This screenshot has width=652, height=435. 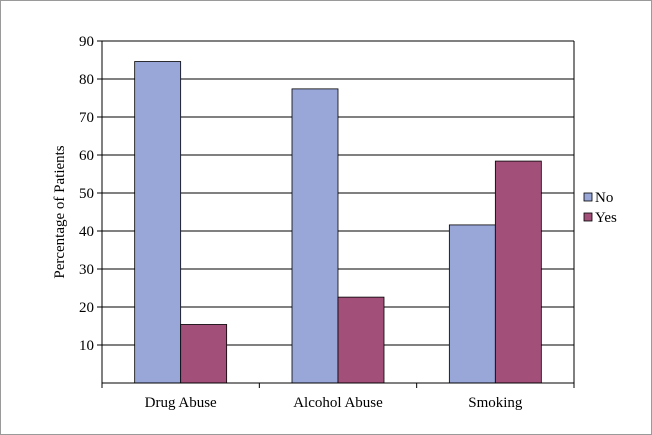 What do you see at coordinates (86, 194) in the screenshot?
I see `y-tick-label: 50` at bounding box center [86, 194].